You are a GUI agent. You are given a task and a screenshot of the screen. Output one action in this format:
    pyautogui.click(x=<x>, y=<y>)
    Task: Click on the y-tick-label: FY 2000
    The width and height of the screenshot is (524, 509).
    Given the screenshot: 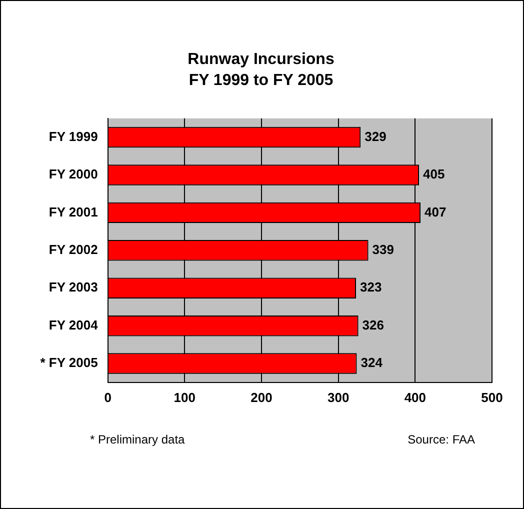 What is the action you would take?
    pyautogui.click(x=73, y=174)
    